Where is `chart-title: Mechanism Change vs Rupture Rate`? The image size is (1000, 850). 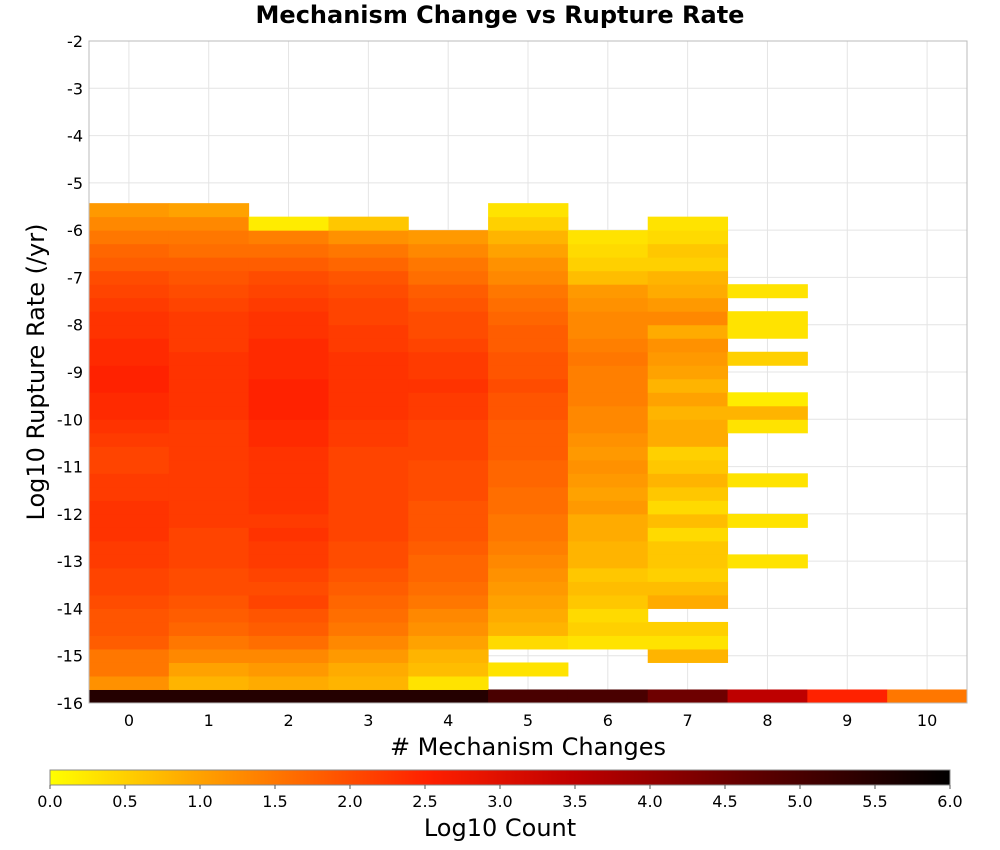 chart-title: Mechanism Change vs Rupture Rate is located at coordinates (500, 15).